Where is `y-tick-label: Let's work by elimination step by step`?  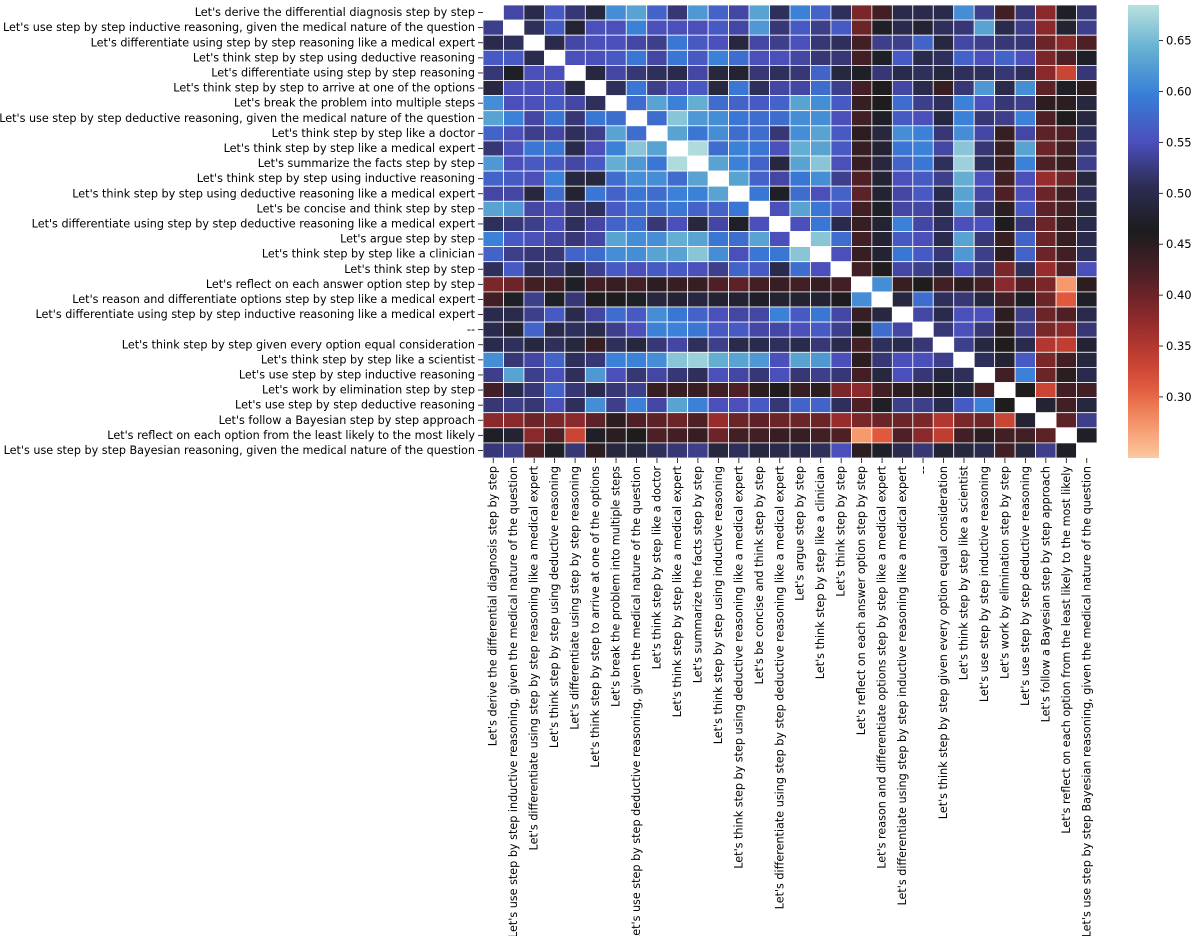
y-tick-label: Let's work by elimination step by step is located at coordinates (368, 390).